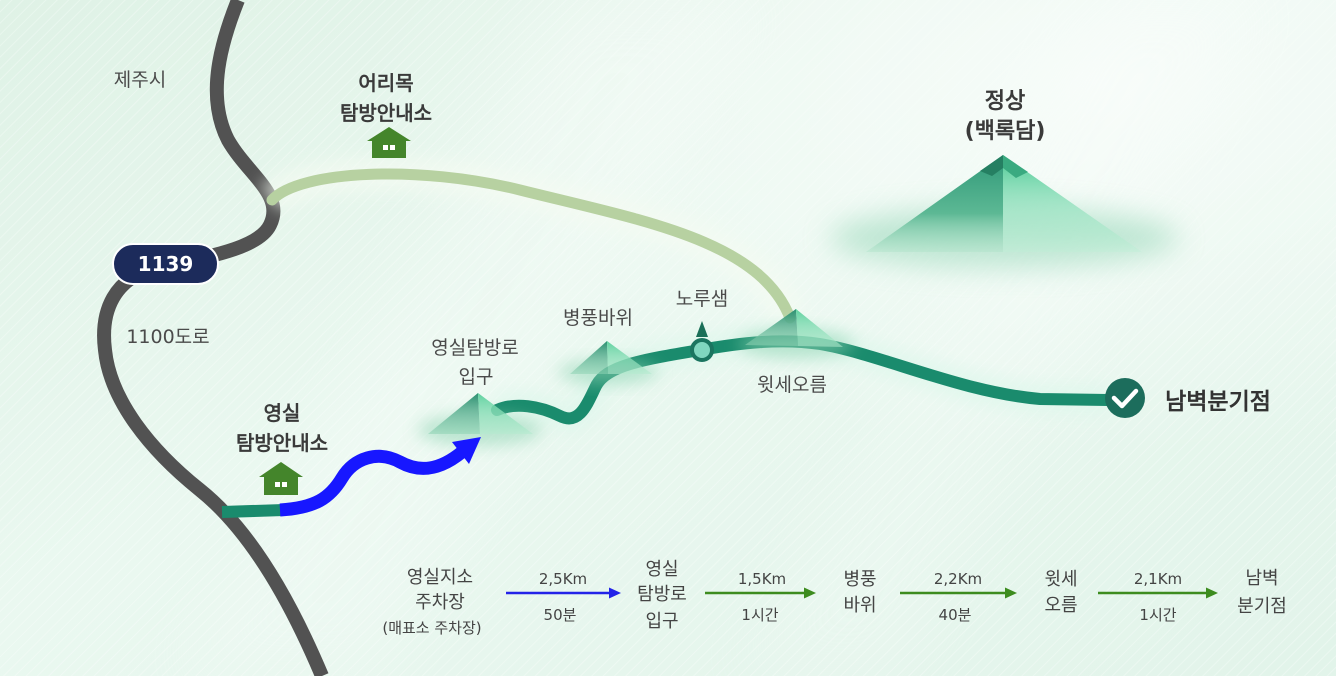  Describe the element at coordinates (955, 615) in the screenshot. I see `legend-segment-time: 40분` at that location.